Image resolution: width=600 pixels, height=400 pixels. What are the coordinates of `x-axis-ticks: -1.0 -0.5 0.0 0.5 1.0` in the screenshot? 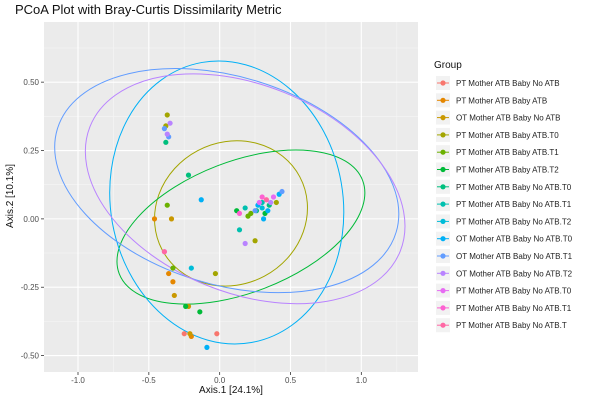 It's located at (219, 378).